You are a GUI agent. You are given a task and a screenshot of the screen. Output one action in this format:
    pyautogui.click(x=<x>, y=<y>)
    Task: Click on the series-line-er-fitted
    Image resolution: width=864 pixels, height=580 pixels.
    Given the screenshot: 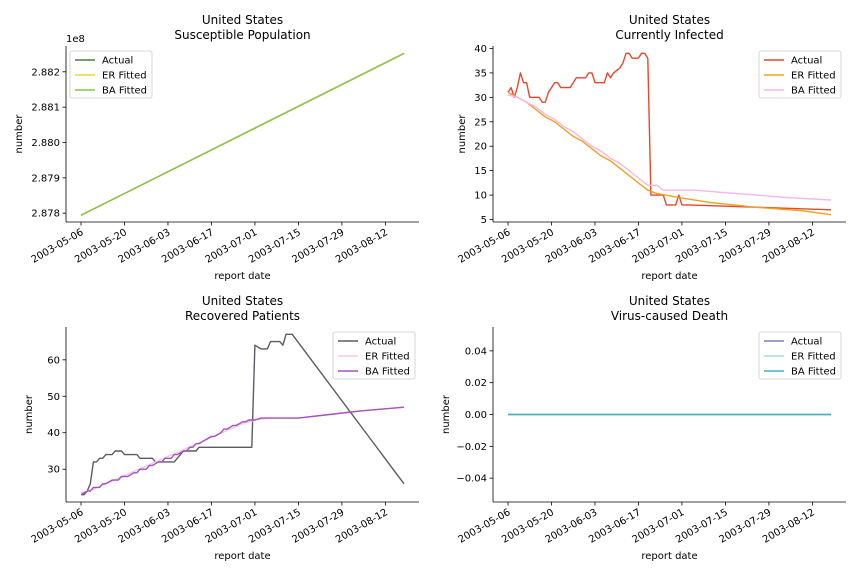 What is the action you would take?
    pyautogui.click(x=669, y=153)
    